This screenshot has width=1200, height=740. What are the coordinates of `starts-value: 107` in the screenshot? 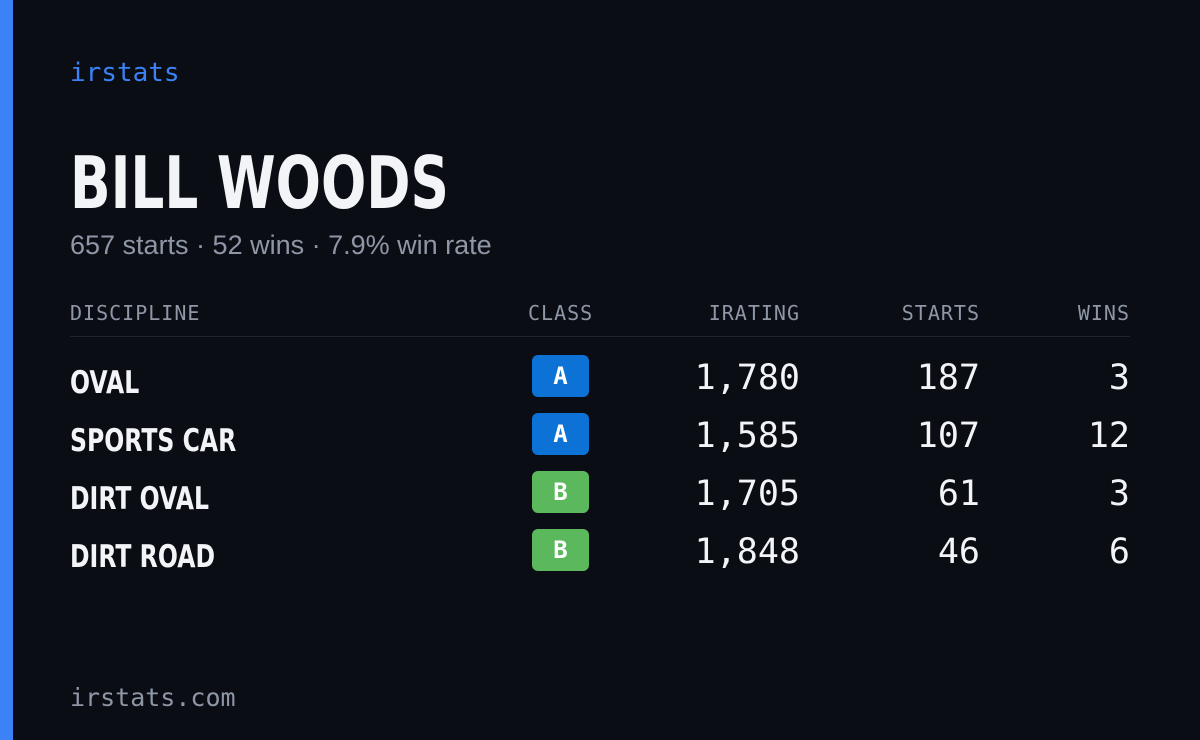 It's located at (948, 436).